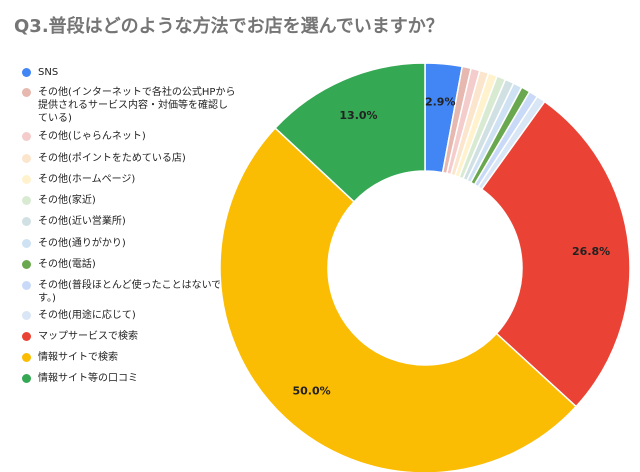 This screenshot has height=472, width=640. What do you see at coordinates (129, 200) in the screenshot?
I see `legend-item: その他(家近)` at bounding box center [129, 200].